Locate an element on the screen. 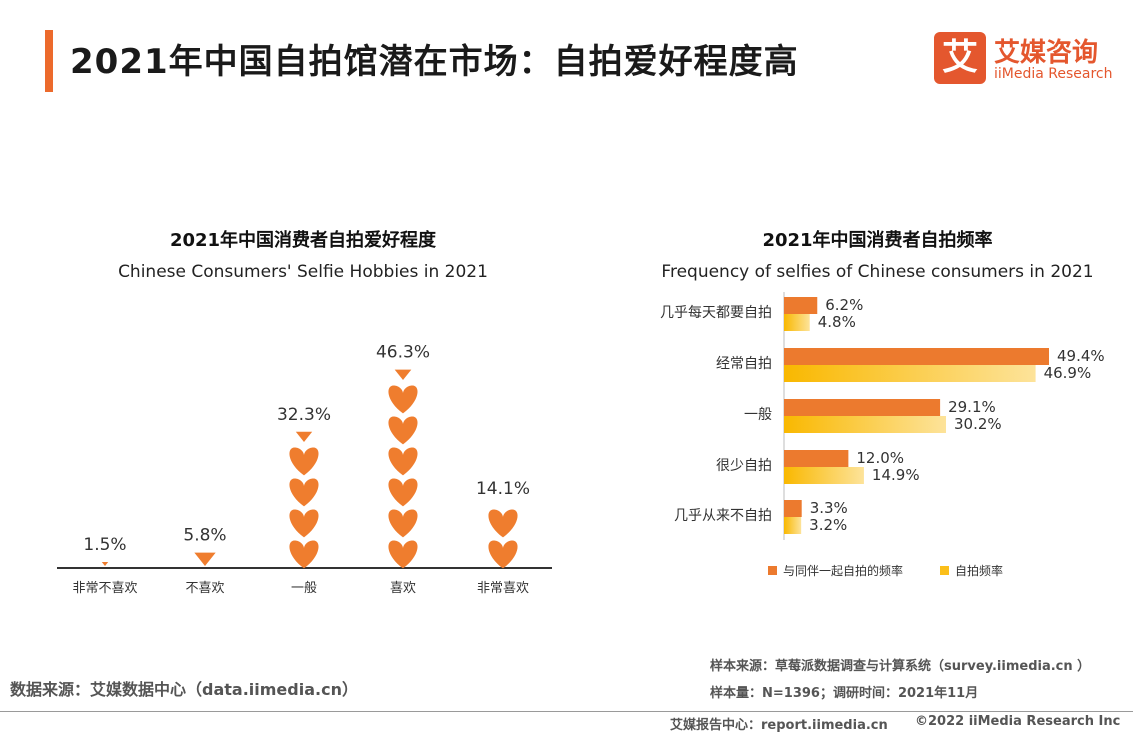 The height and width of the screenshot is (737, 1133). data-label: 30.2% is located at coordinates (978, 424).